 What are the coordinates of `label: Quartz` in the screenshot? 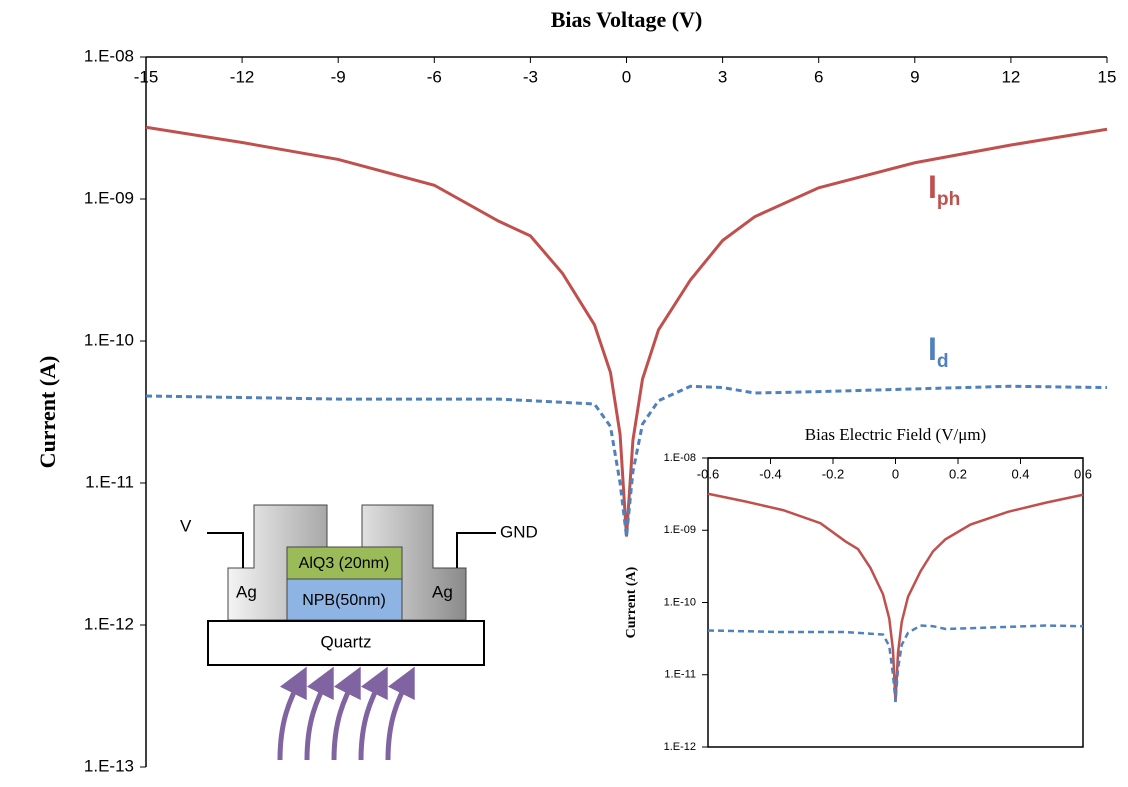 It's located at (345, 641).